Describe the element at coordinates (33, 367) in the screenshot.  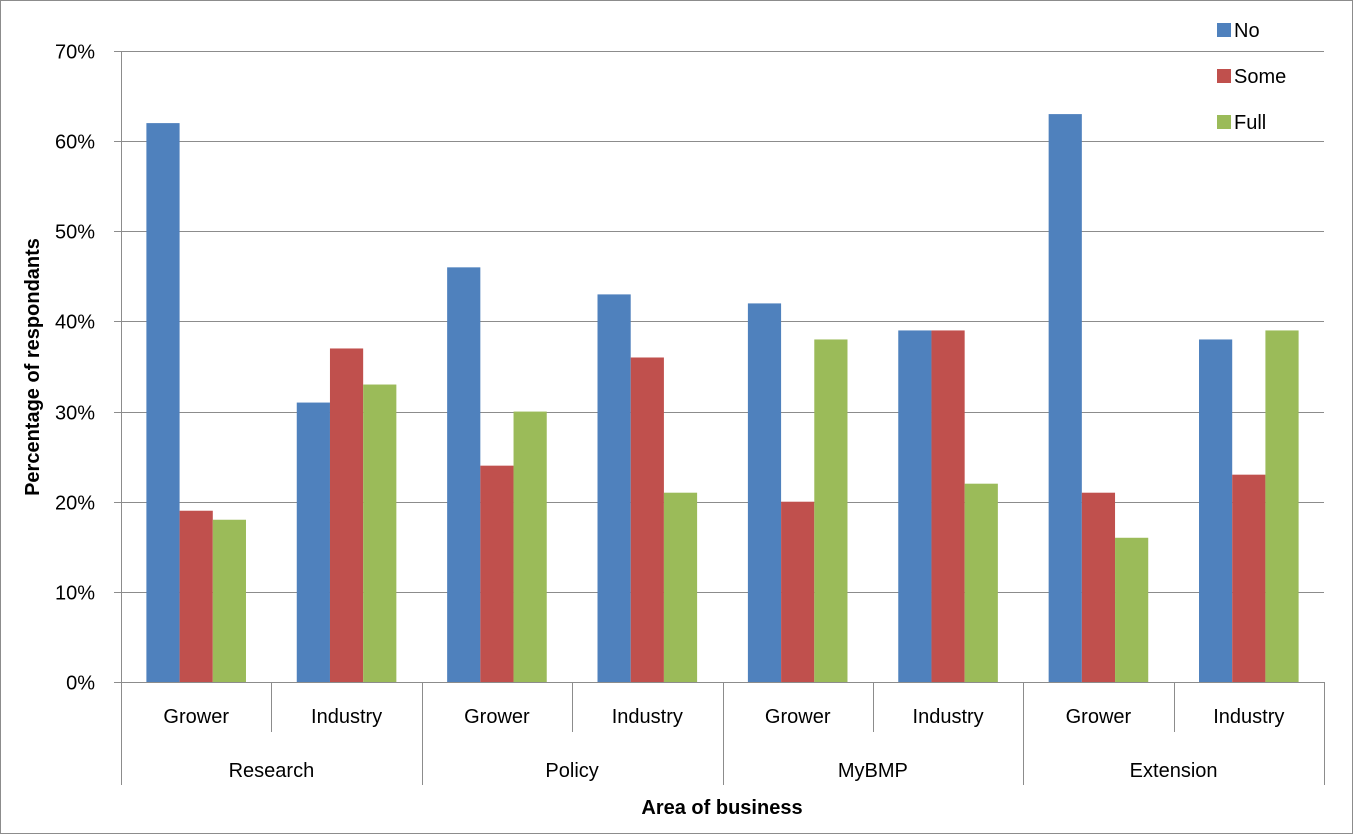
I see `y-axis-title: Percentage of respondants` at that location.